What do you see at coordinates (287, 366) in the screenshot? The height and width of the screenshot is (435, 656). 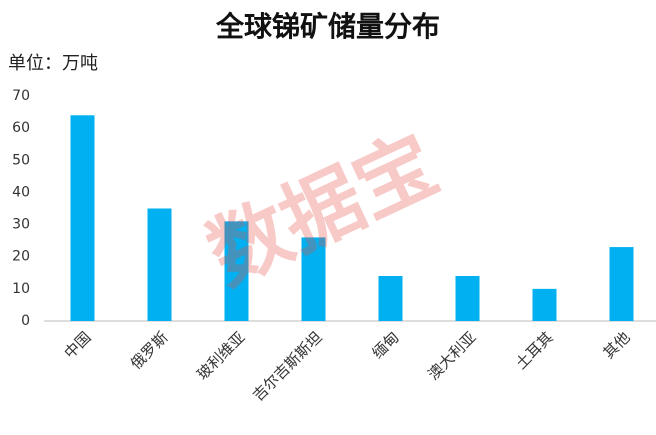 I see `x-tick-label: 吉尔吉斯斯坦` at bounding box center [287, 366].